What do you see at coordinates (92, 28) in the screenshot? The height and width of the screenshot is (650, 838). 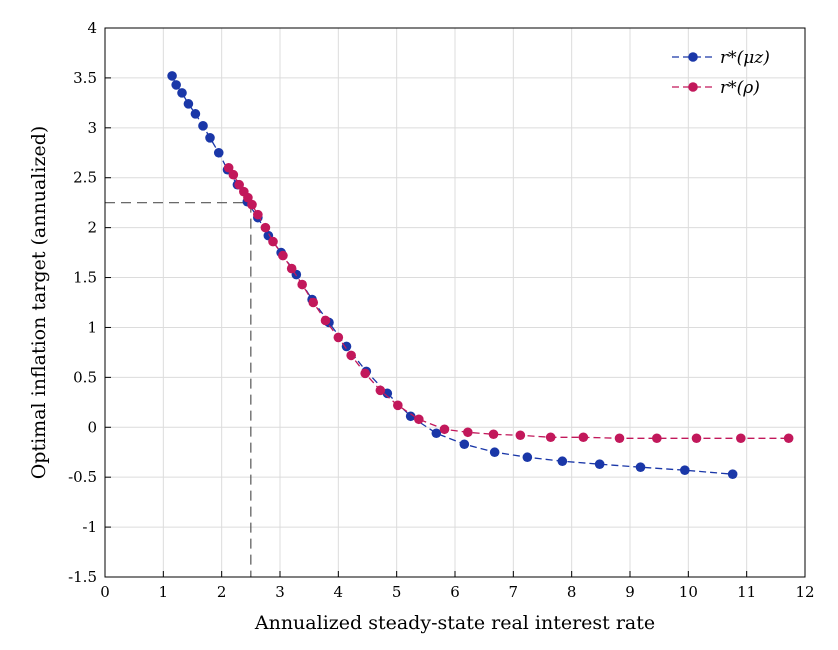 I see `y-tick-label: 4` at bounding box center [92, 28].